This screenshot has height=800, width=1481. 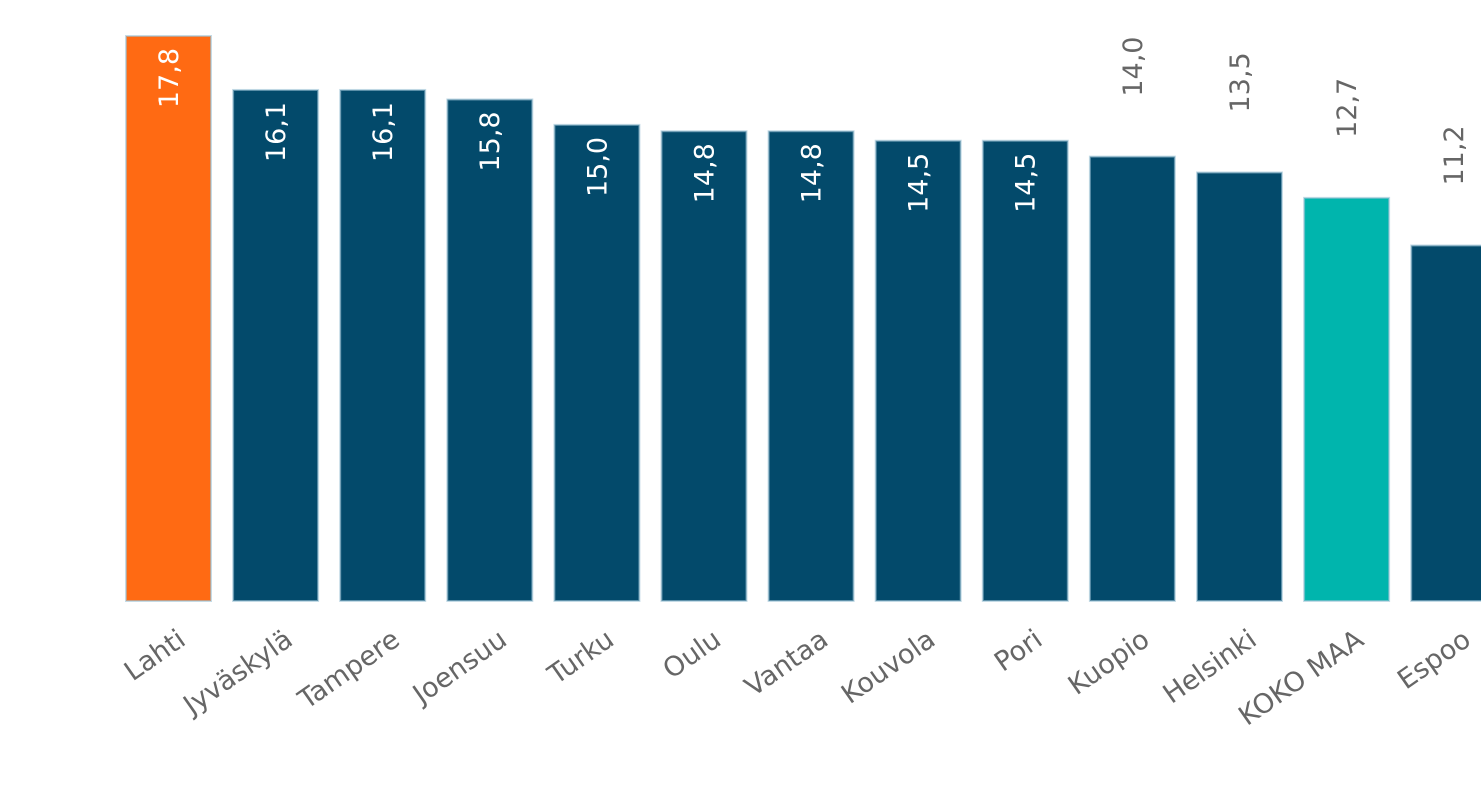 What do you see at coordinates (1454, 155) in the screenshot?
I see `value-label: 11,2` at bounding box center [1454, 155].